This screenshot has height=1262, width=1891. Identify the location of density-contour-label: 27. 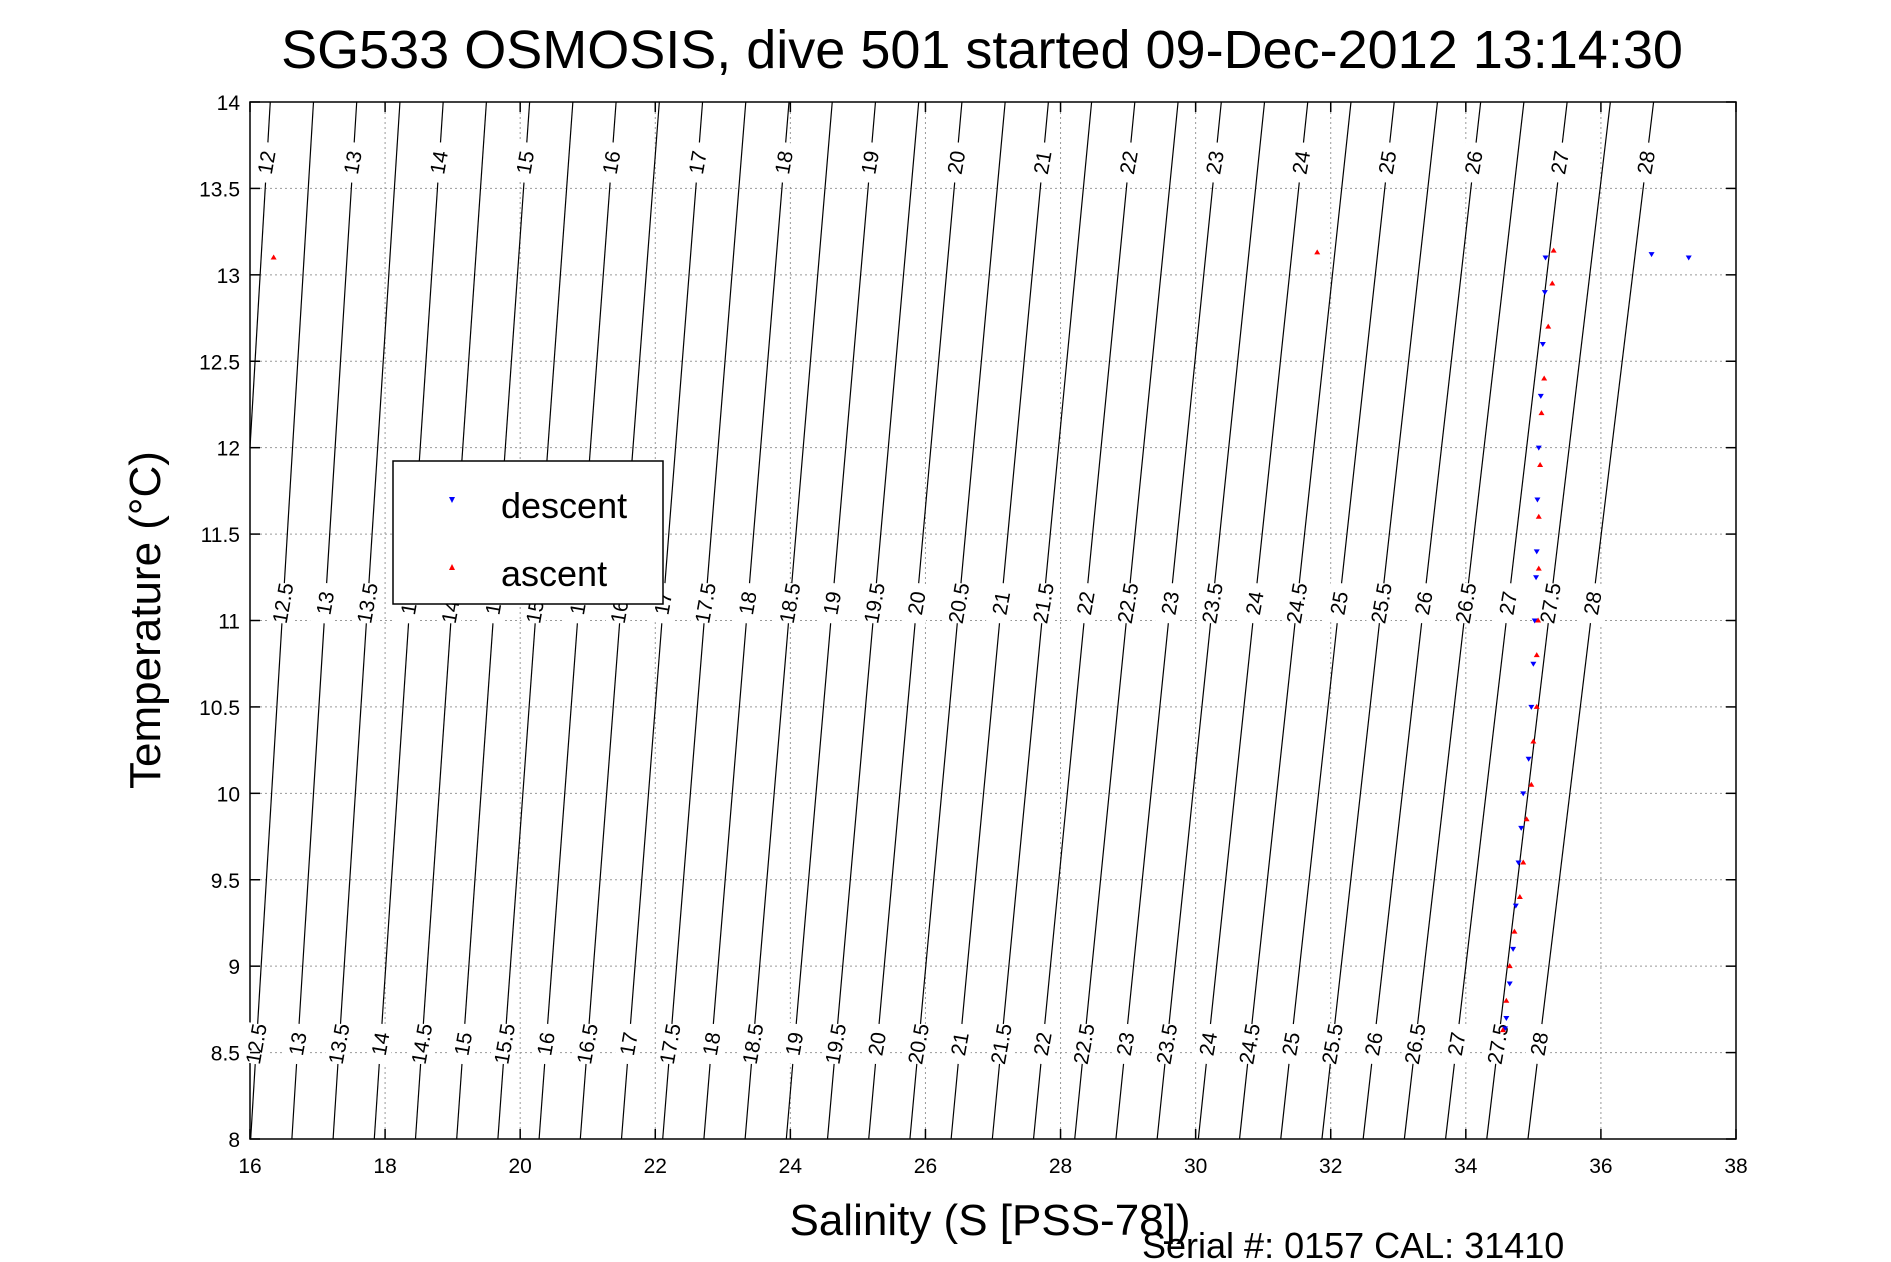
(1456, 1044).